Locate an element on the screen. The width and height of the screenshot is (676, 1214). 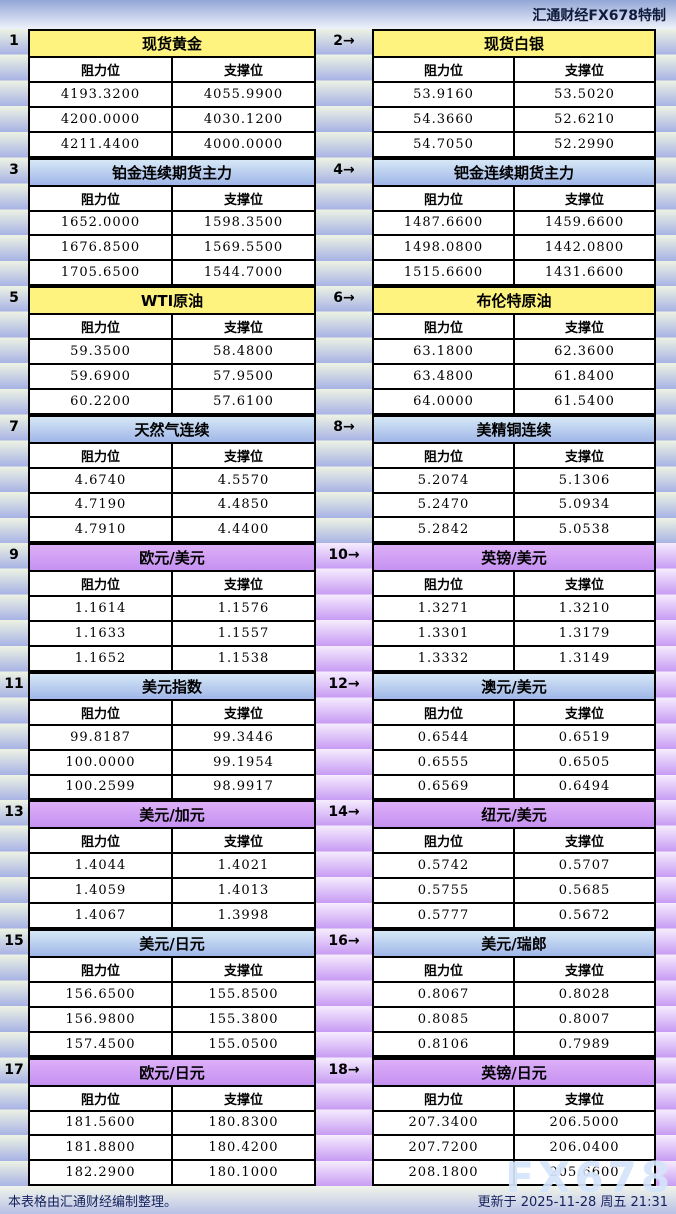
resistance-value: 1.1633 is located at coordinates (100, 633).